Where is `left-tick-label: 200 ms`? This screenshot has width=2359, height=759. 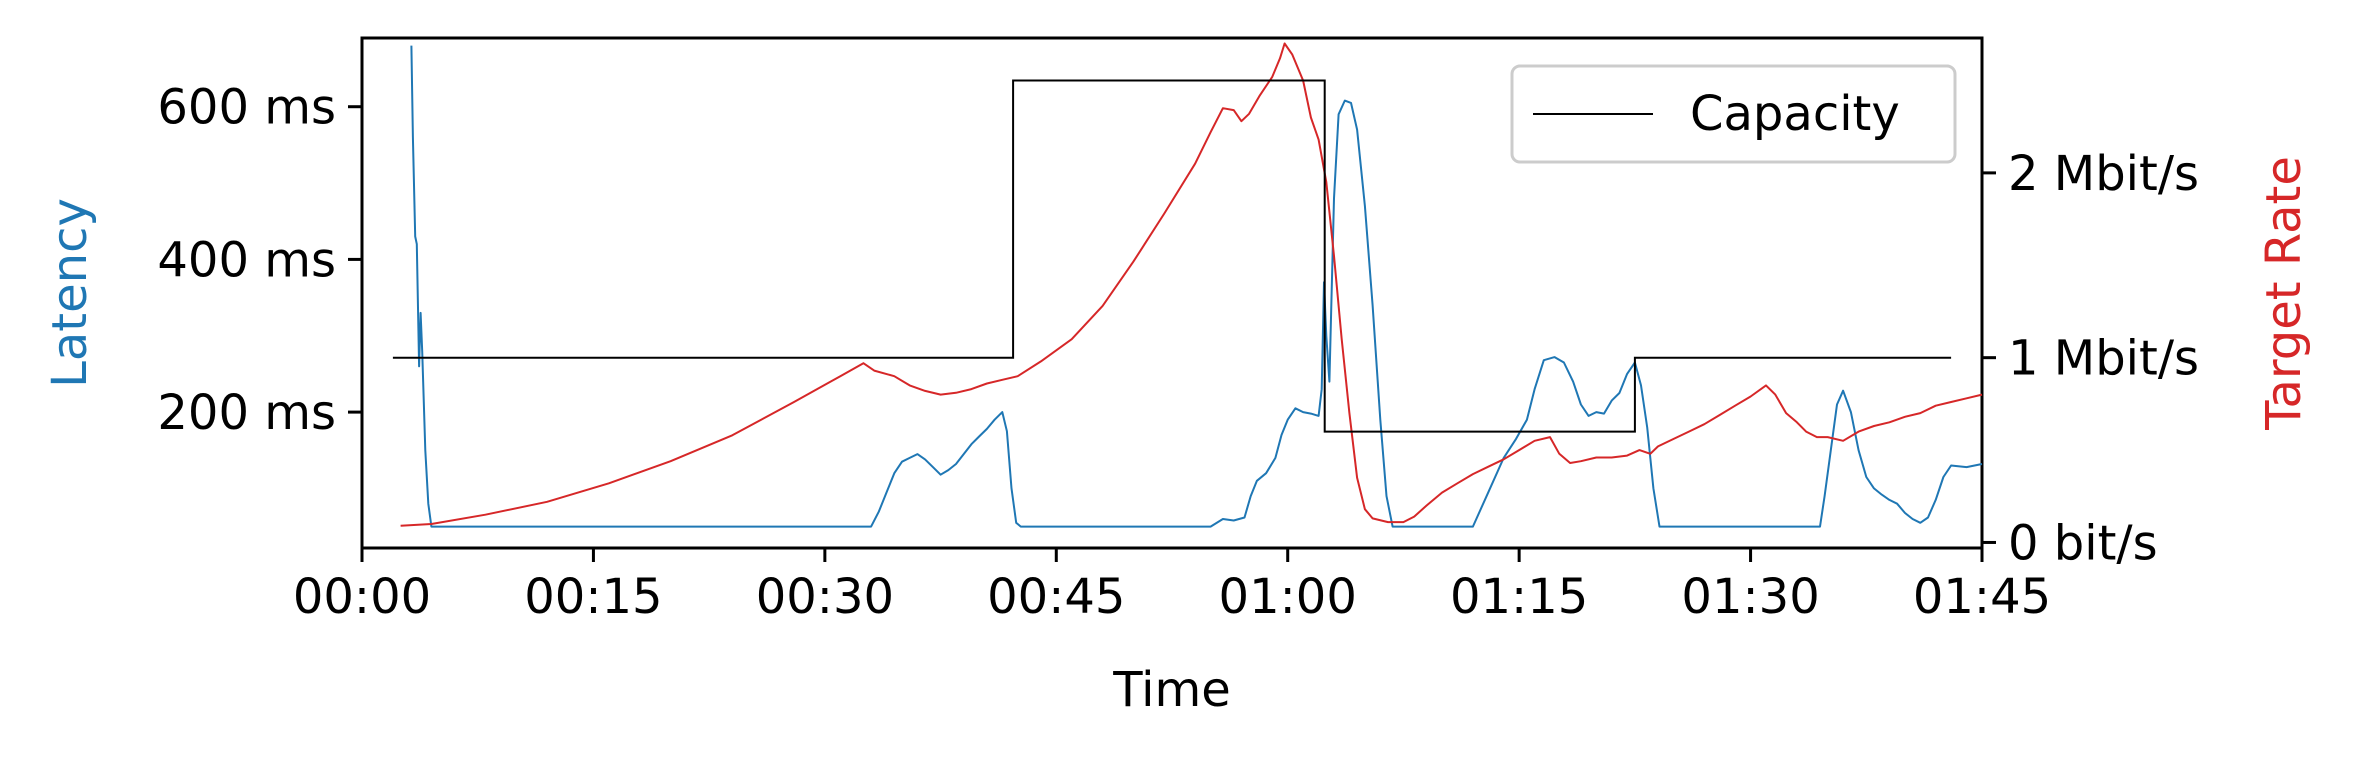
left-tick-label: 200 ms is located at coordinates (246, 413).